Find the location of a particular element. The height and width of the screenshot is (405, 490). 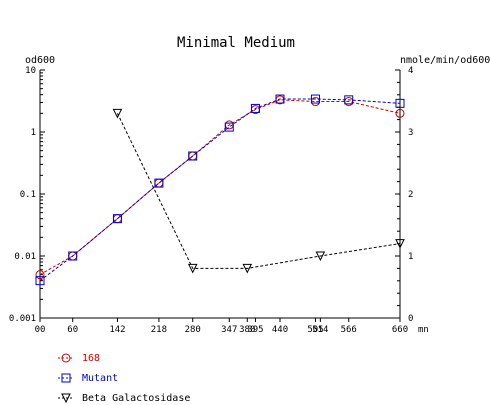

right-tick-label: 3 is located at coordinates (410, 133).